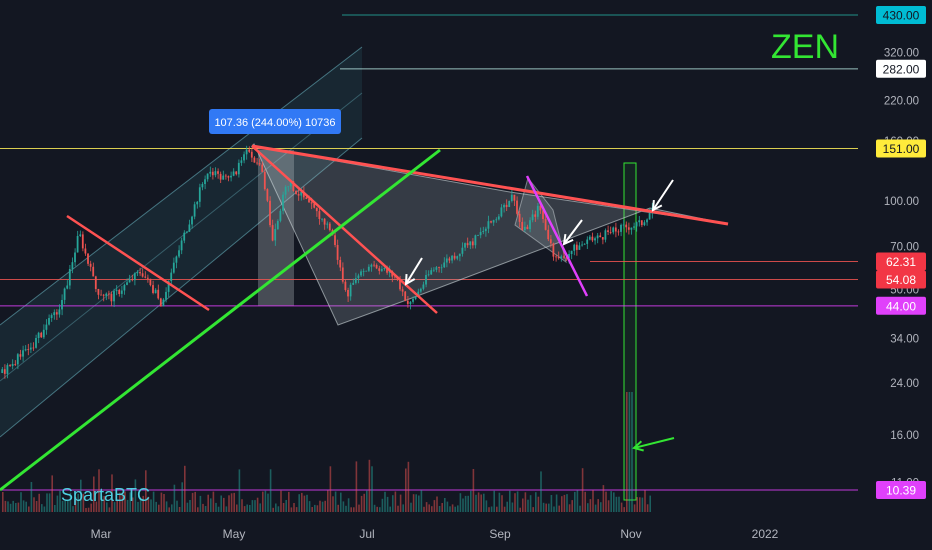 The width and height of the screenshot is (932, 550). What do you see at coordinates (662, 195) in the screenshot?
I see `white-arrow-nov` at bounding box center [662, 195].